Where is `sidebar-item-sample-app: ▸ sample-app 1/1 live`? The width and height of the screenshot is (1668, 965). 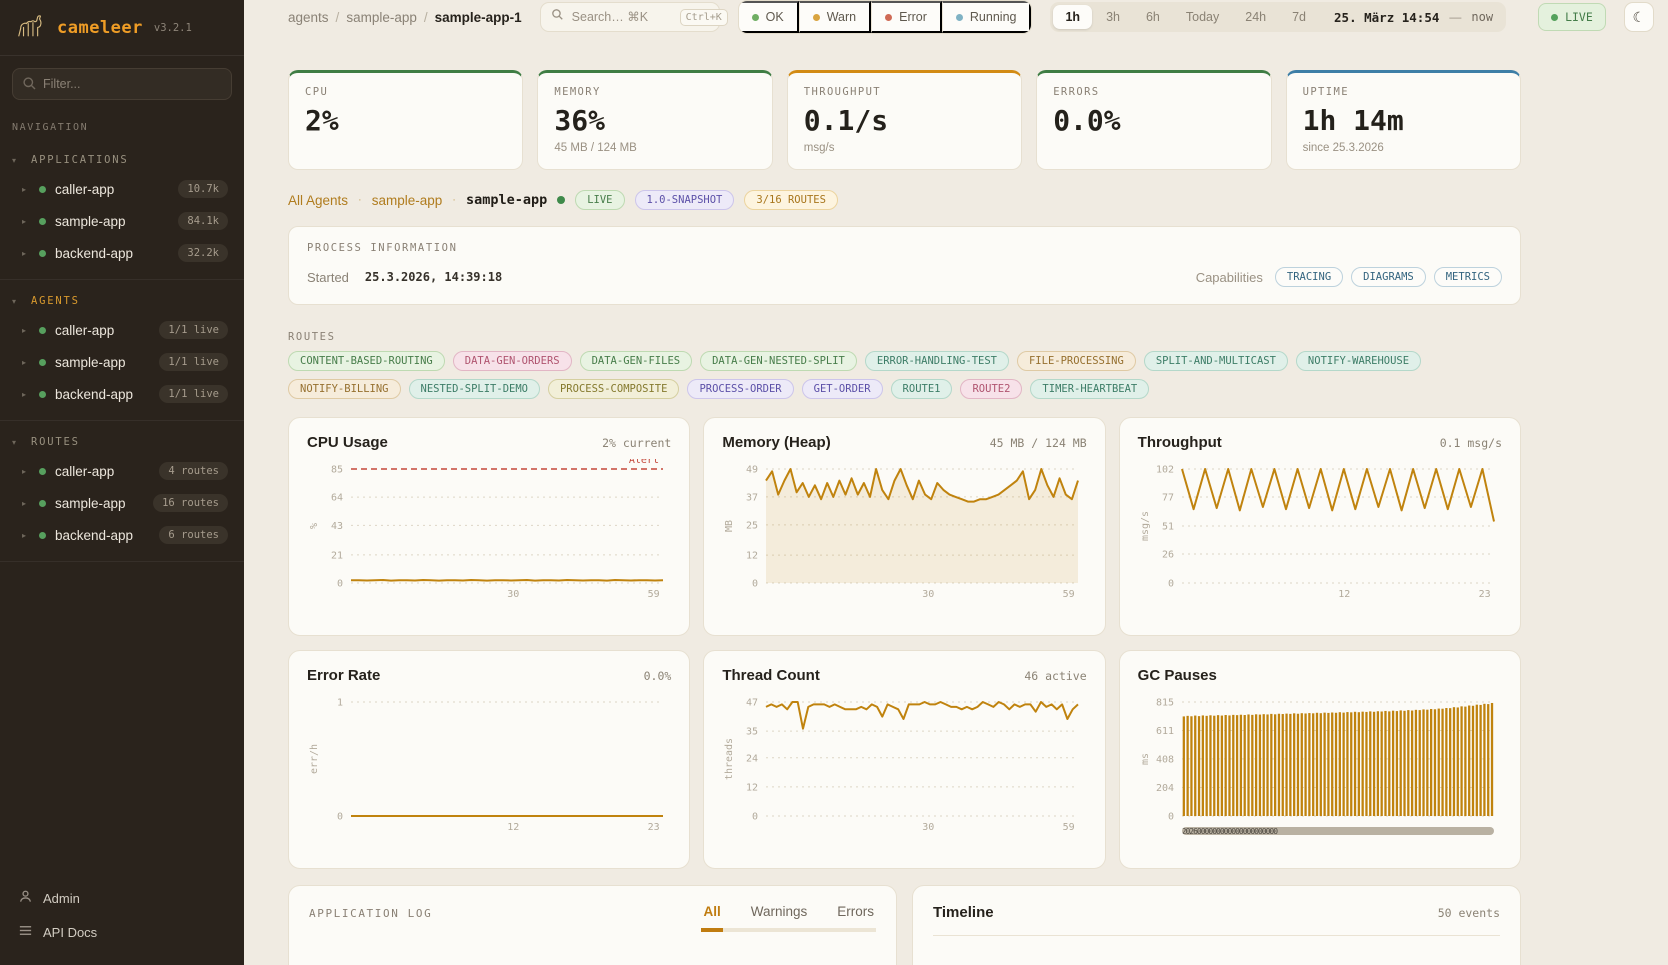 sidebar-item-sample-app: ▸ sample-app 1/1 live is located at coordinates (122, 362).